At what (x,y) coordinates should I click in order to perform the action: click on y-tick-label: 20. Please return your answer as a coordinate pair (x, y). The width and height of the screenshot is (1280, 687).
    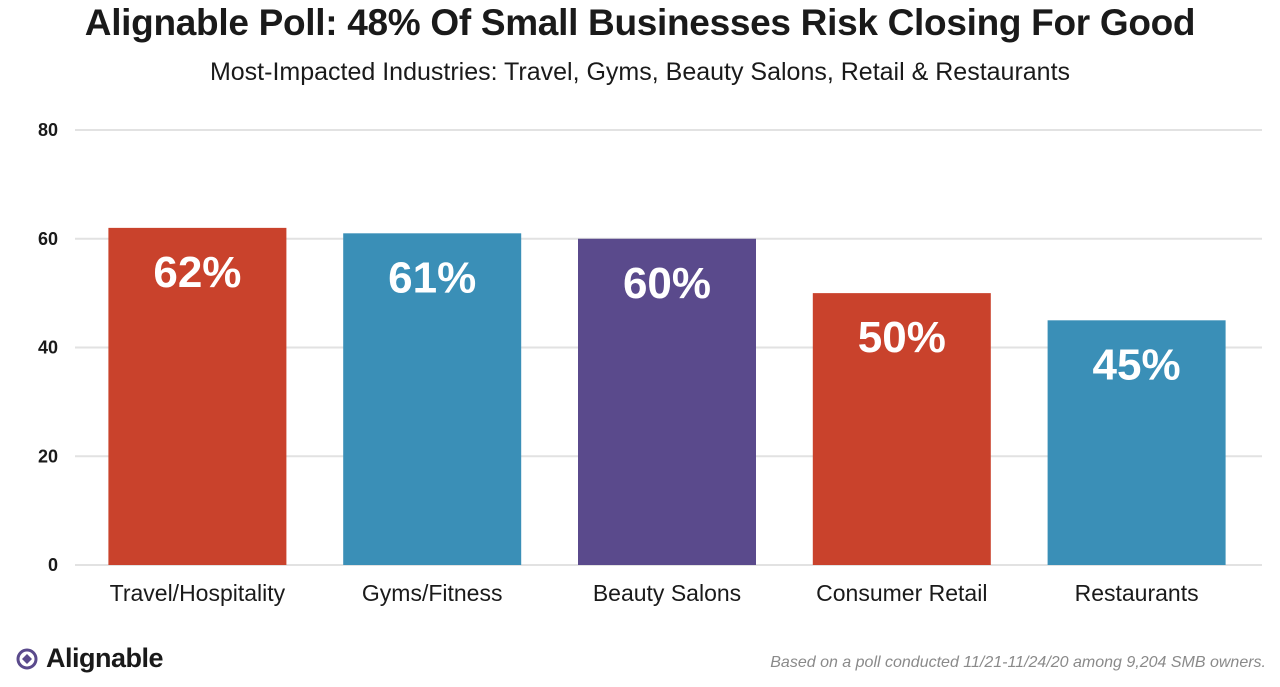
    Looking at the image, I should click on (48, 456).